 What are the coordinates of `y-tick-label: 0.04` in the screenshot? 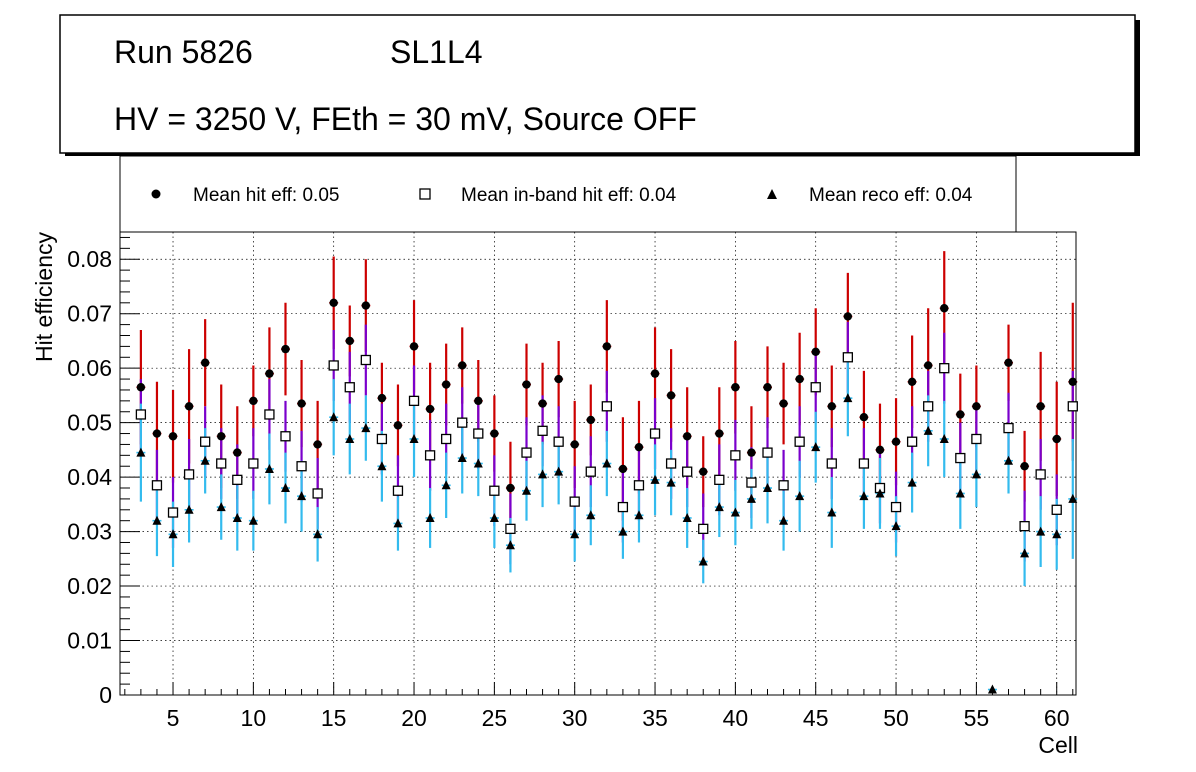 It's located at (89, 477).